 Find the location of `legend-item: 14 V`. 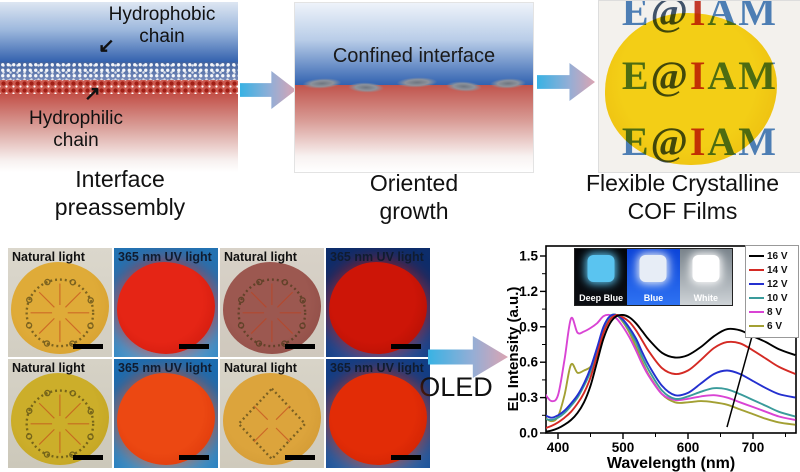

legend-item: 14 V is located at coordinates (773, 270).